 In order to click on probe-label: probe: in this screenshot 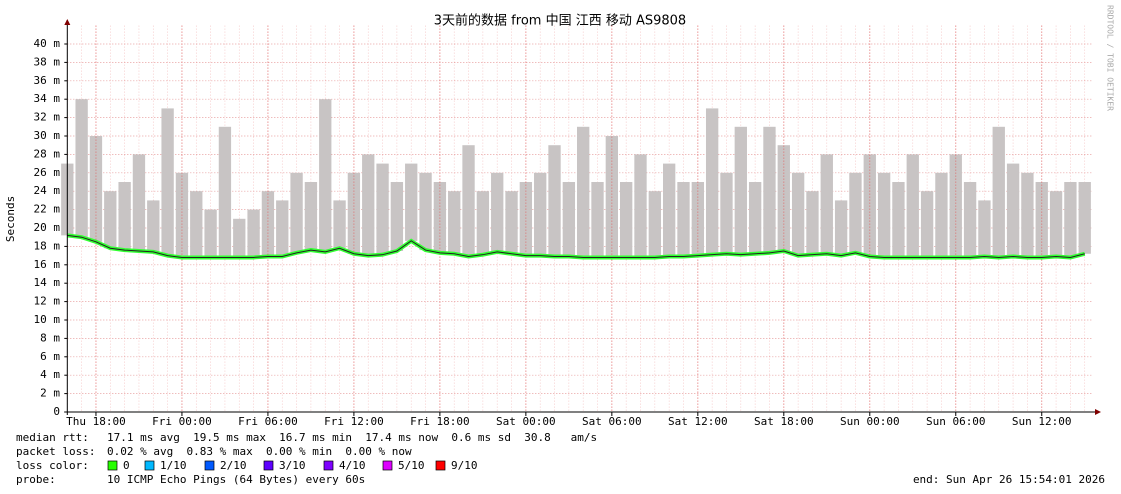, I will do `click(36, 479)`.